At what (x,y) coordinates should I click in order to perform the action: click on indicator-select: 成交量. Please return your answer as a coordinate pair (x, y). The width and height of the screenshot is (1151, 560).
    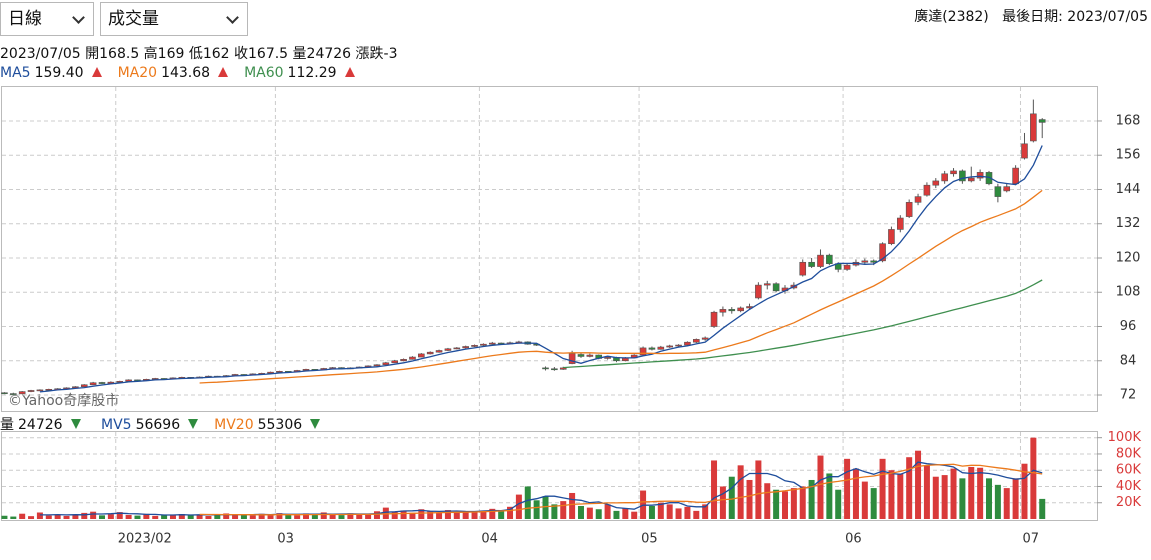
    Looking at the image, I should click on (174, 19).